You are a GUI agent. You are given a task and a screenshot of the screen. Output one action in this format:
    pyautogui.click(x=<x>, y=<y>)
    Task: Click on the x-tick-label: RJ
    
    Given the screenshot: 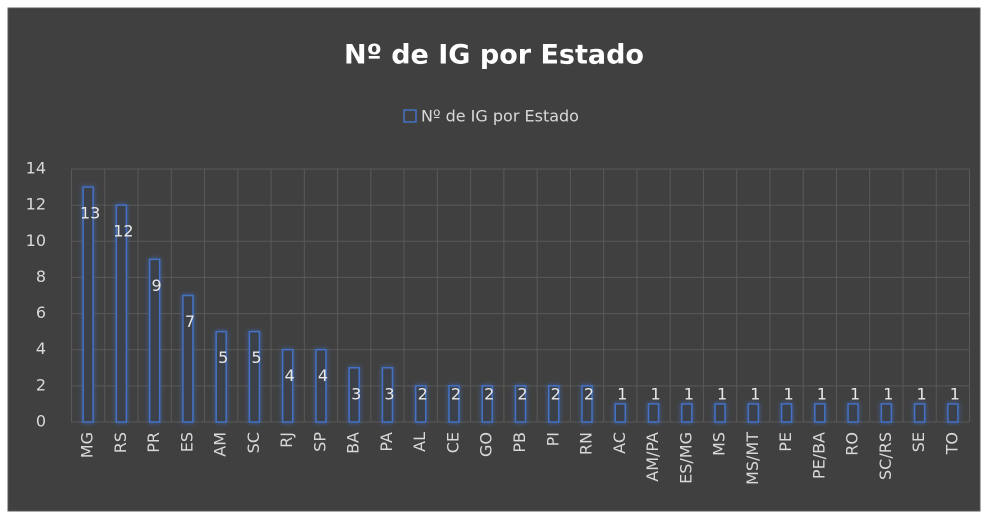 What is the action you would take?
    pyautogui.click(x=286, y=440)
    